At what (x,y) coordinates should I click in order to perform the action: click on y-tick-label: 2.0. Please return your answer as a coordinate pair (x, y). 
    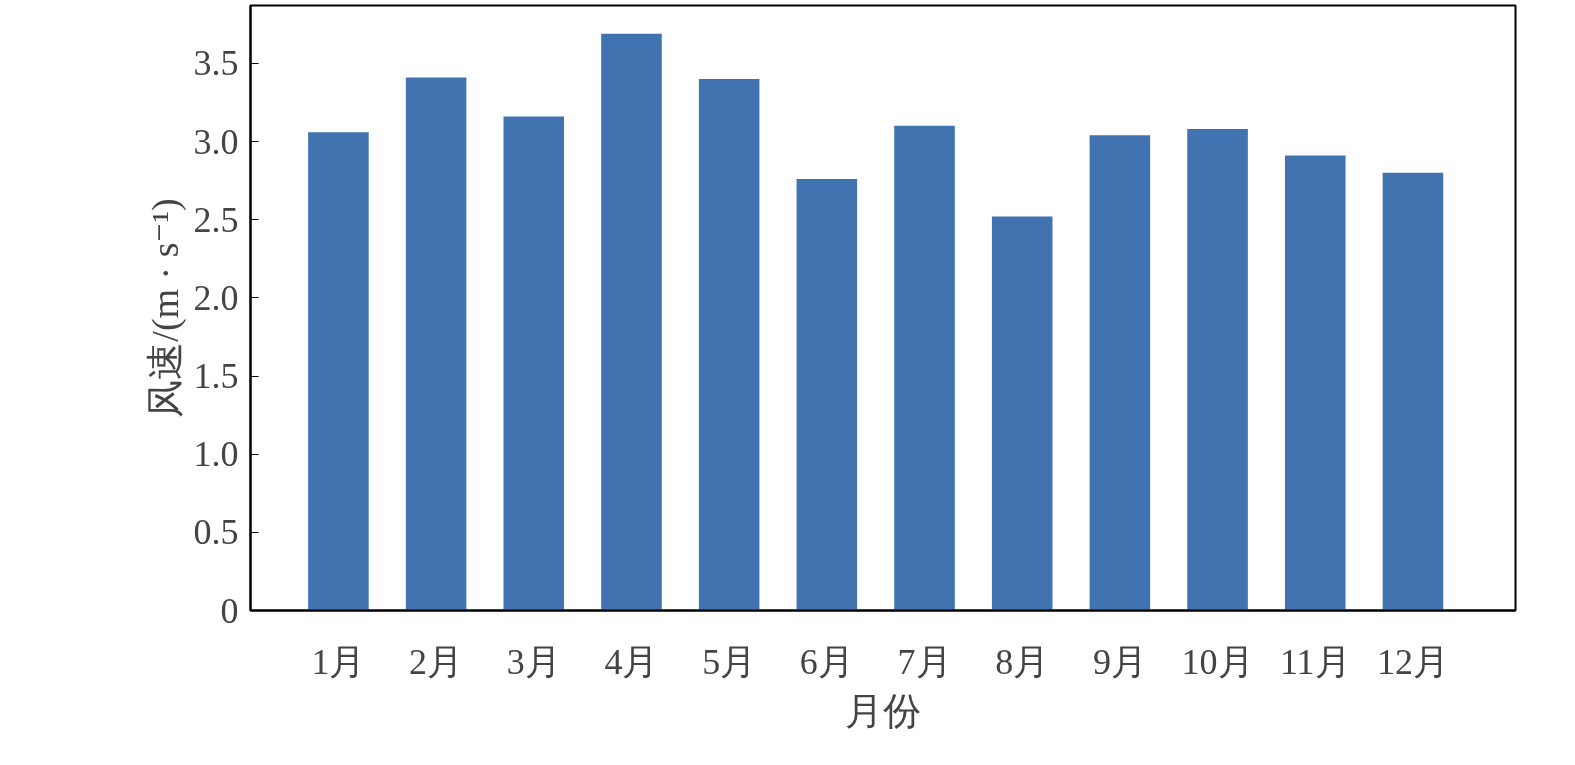
    Looking at the image, I should click on (216, 297).